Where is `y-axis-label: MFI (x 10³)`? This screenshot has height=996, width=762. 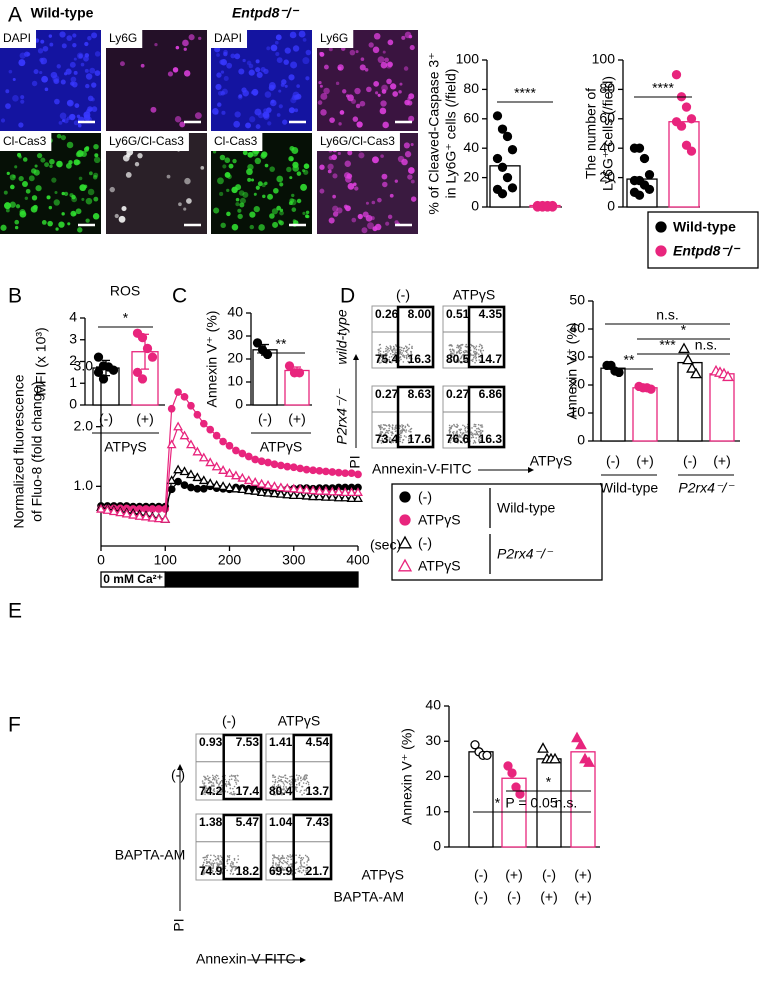
y-axis-label: MFI (x 10³) is located at coordinates (41, 361).